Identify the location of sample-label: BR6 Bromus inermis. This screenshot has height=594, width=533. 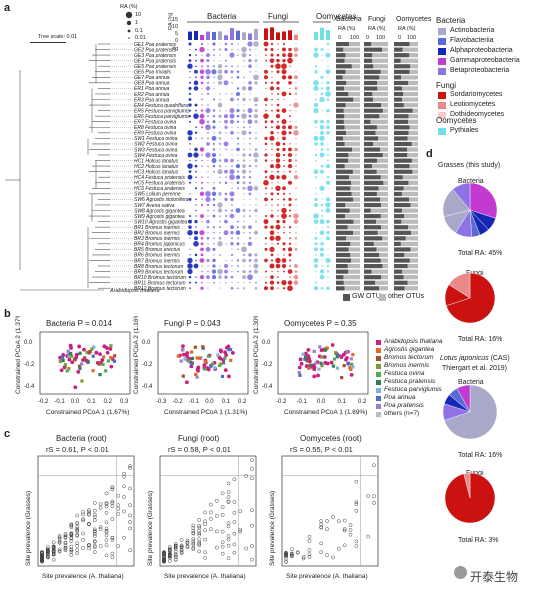
(157, 256).